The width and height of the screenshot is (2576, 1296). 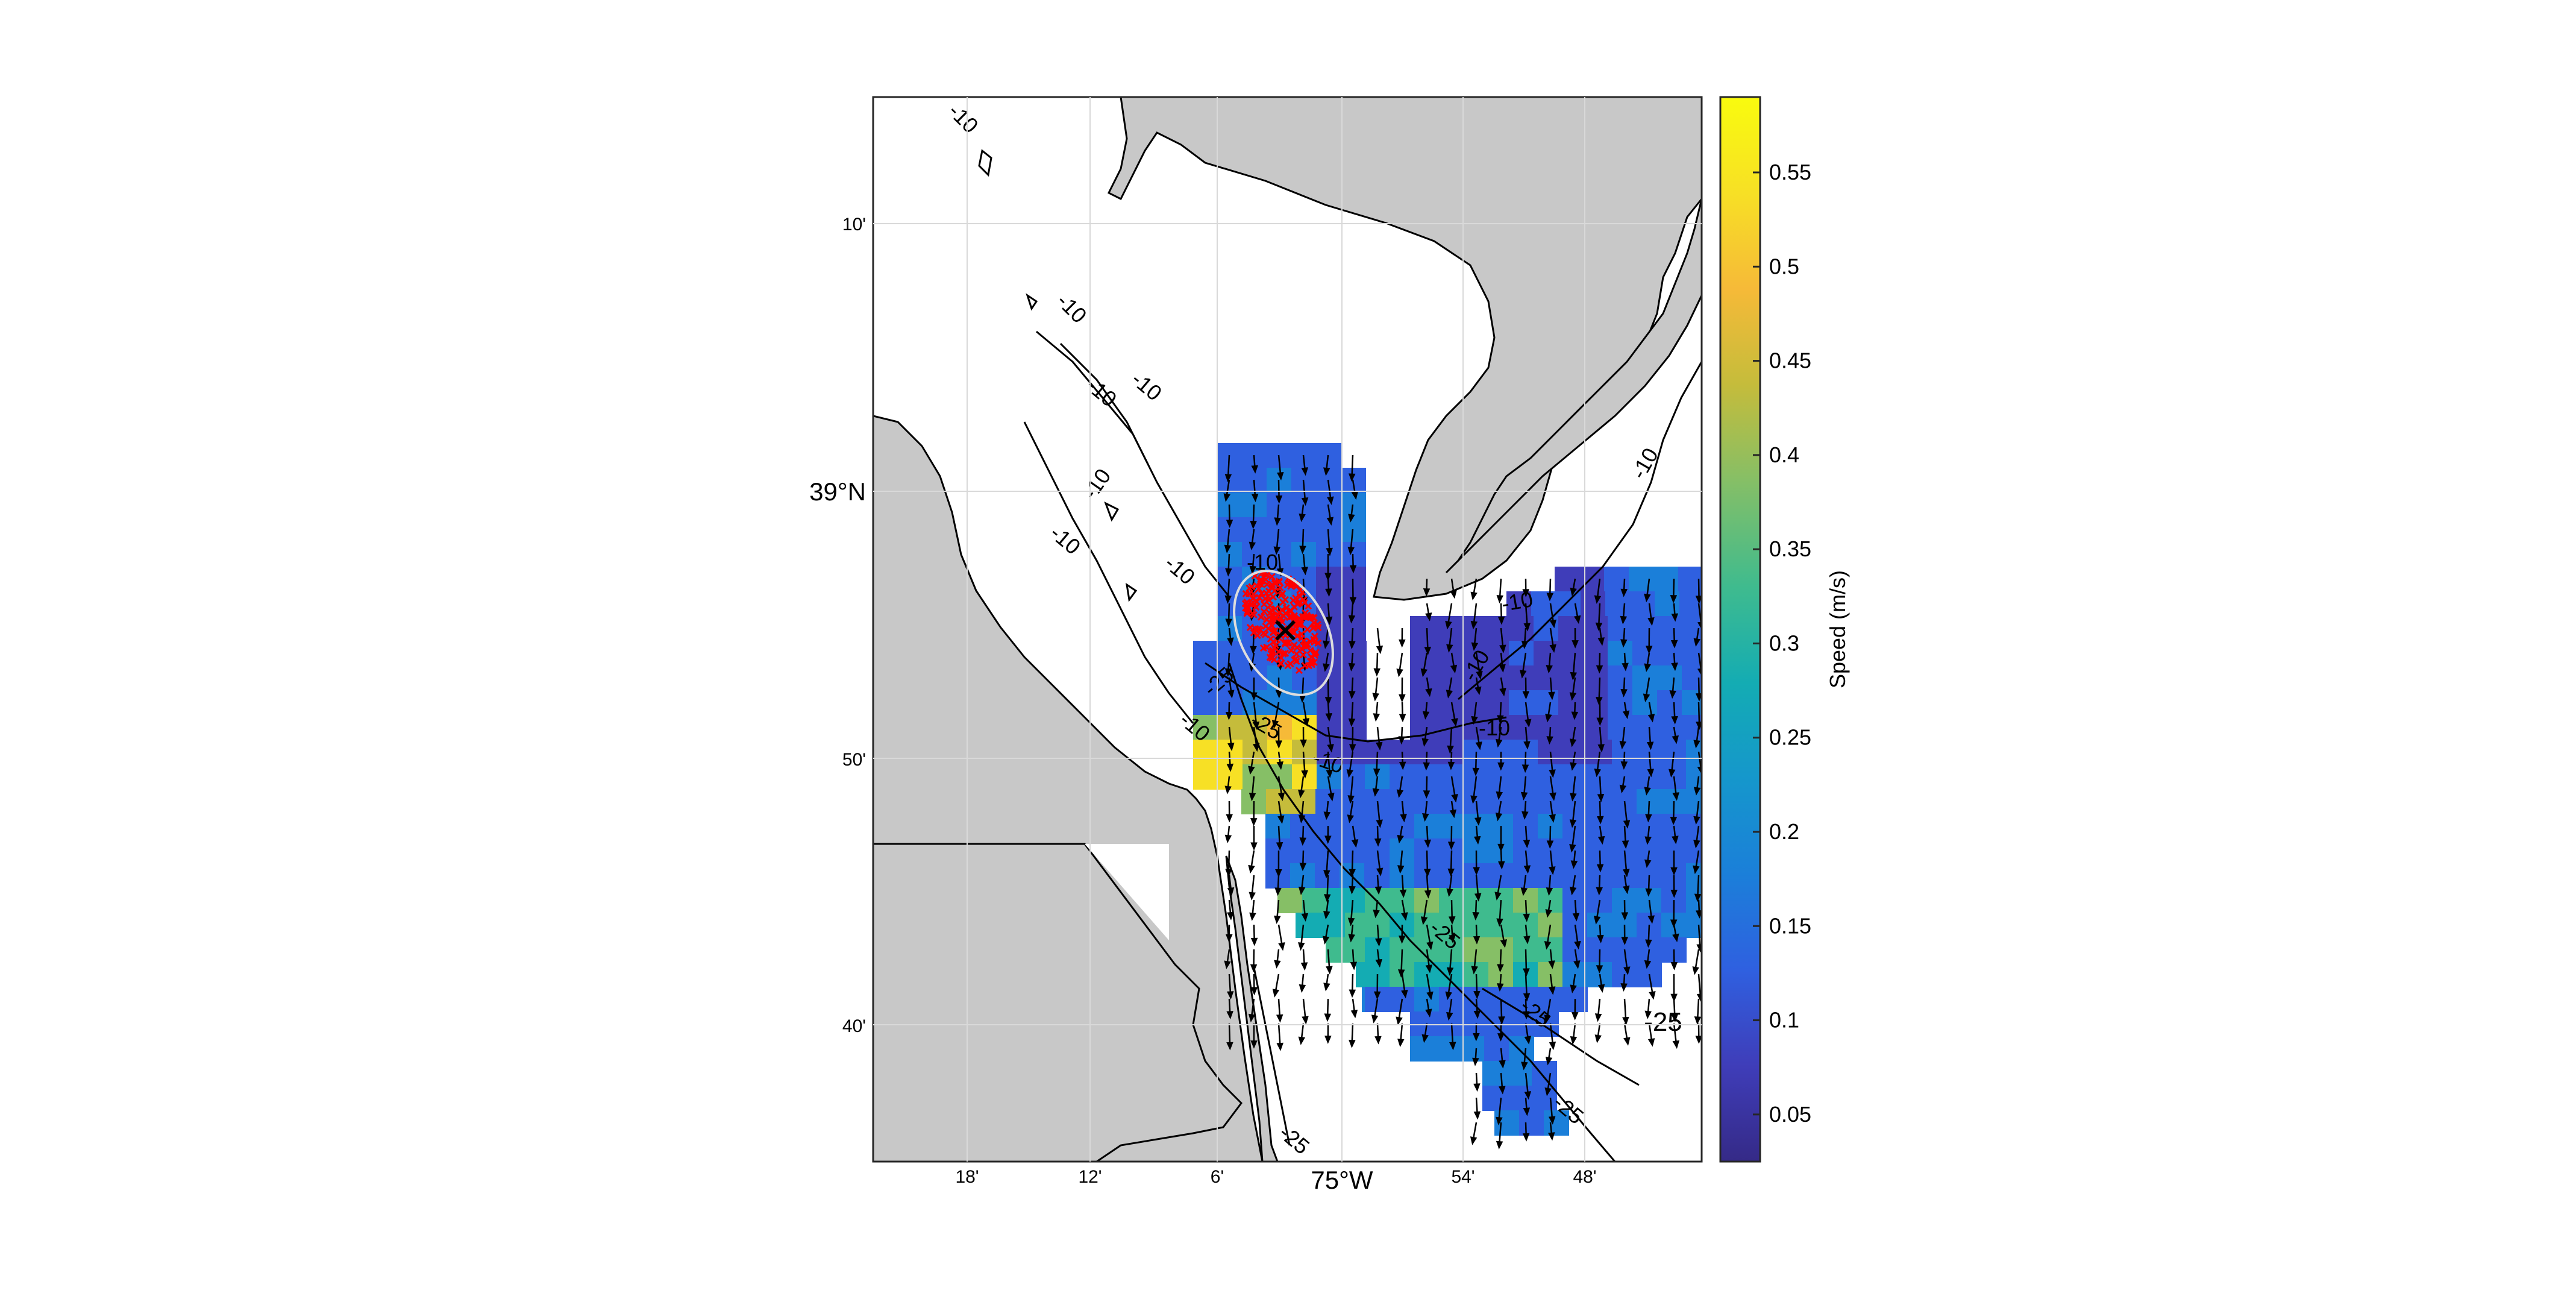 I want to click on lat-tick-50: 50', so click(x=854, y=760).